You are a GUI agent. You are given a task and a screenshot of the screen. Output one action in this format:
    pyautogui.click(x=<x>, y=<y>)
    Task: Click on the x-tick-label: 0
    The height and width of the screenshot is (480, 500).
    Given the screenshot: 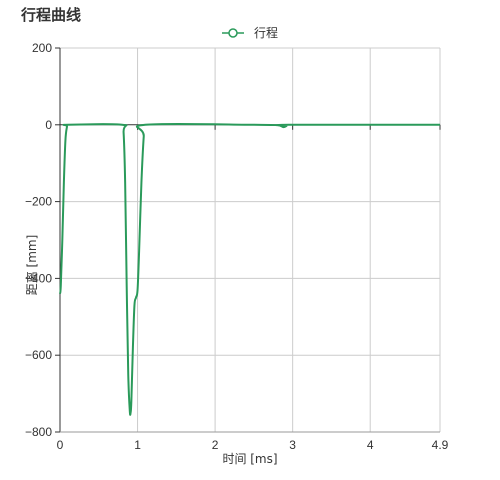 What is the action you would take?
    pyautogui.click(x=60, y=445)
    